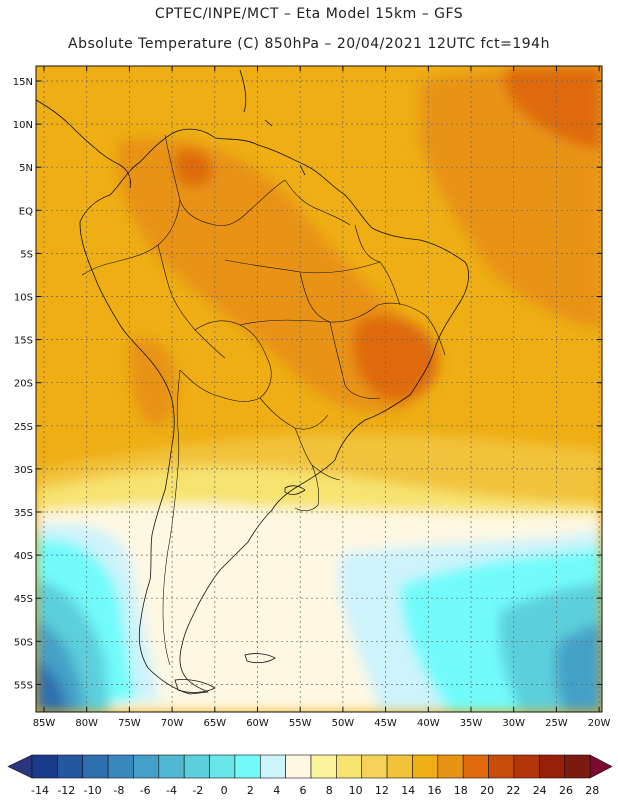 The image size is (618, 800). What do you see at coordinates (225, 180) in the screenshot?
I see `border-colombia-venezuela` at bounding box center [225, 180].